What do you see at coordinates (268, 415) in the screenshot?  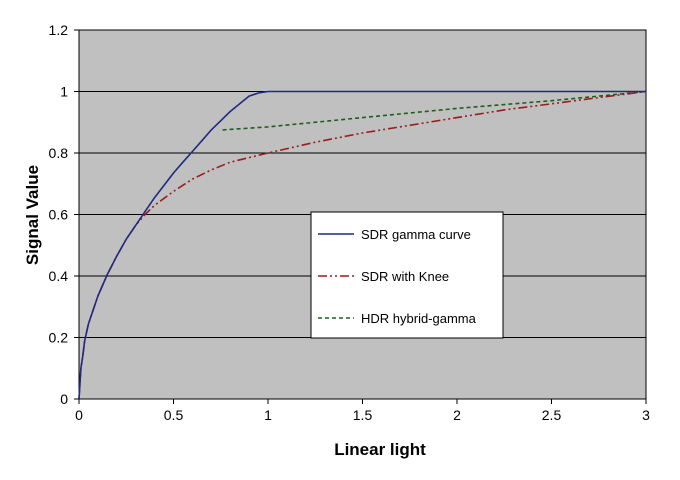 I see `x-tick-label-2: 1` at bounding box center [268, 415].